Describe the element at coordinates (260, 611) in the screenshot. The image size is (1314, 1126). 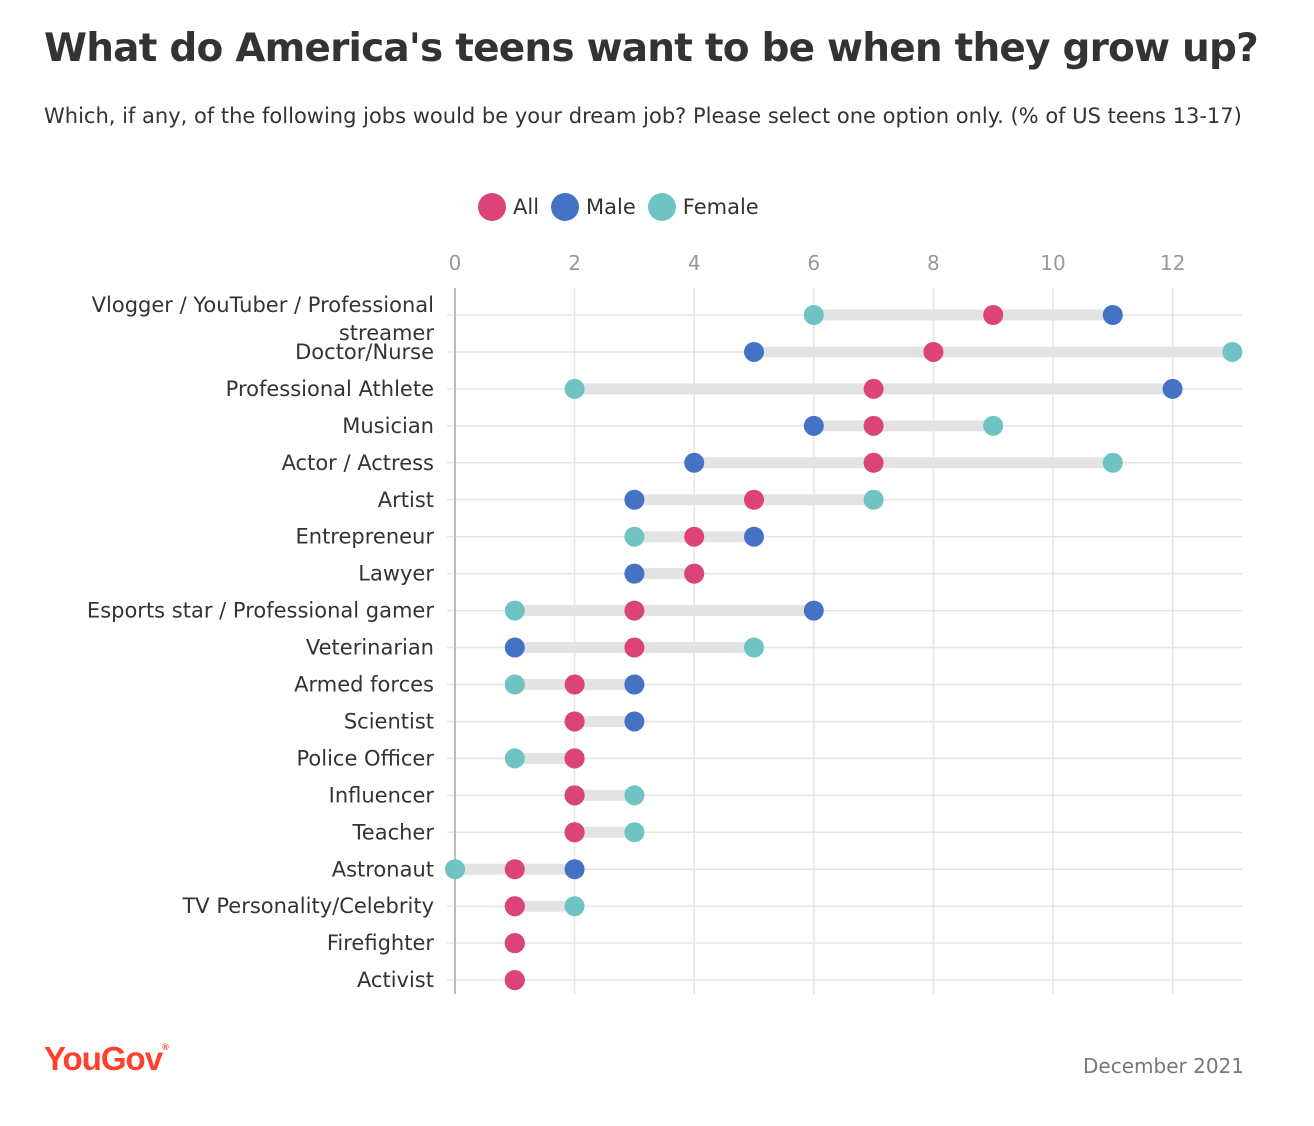
I see `category-label: Esports star / Professional gamer` at that location.